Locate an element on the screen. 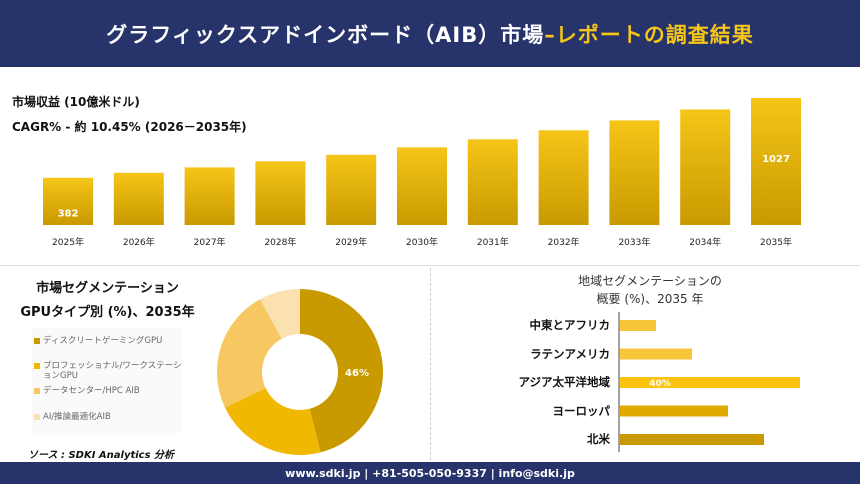 This screenshot has height=484, width=860. legend-label: プロフェッショナル/ワークステーションGPU is located at coordinates (112, 371).